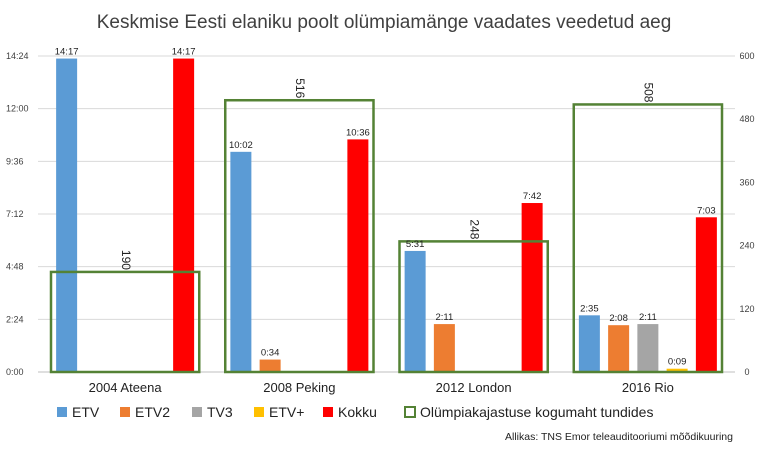 The width and height of the screenshot is (768, 449). Describe the element at coordinates (126, 260) in the screenshot. I see `coverage-label: 190` at that location.